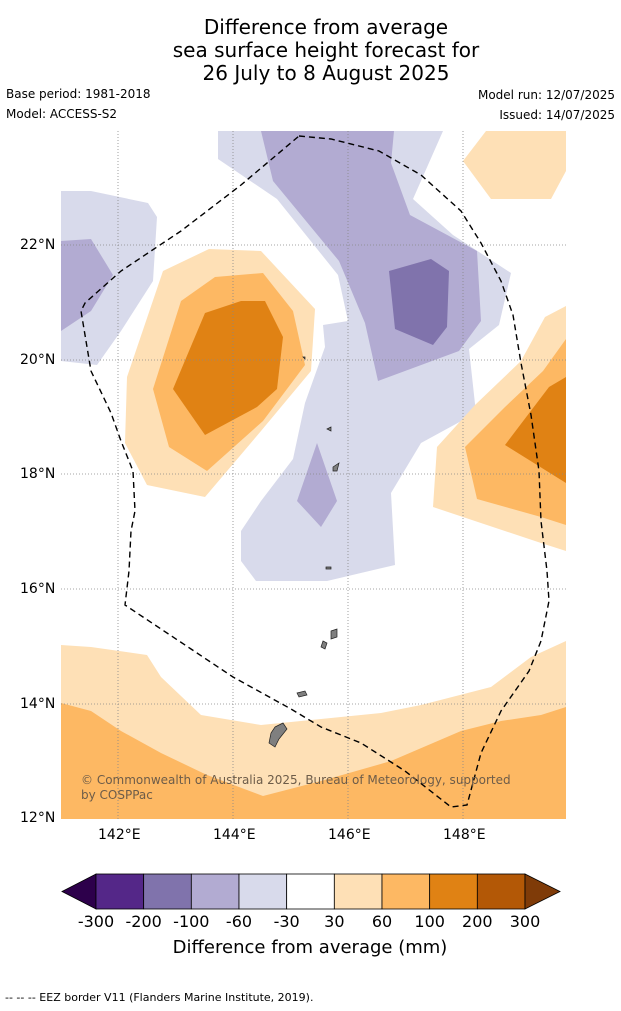  What do you see at coordinates (546, 95) in the screenshot?
I see `model-run-label: Model run: 12/07/2025` at bounding box center [546, 95].